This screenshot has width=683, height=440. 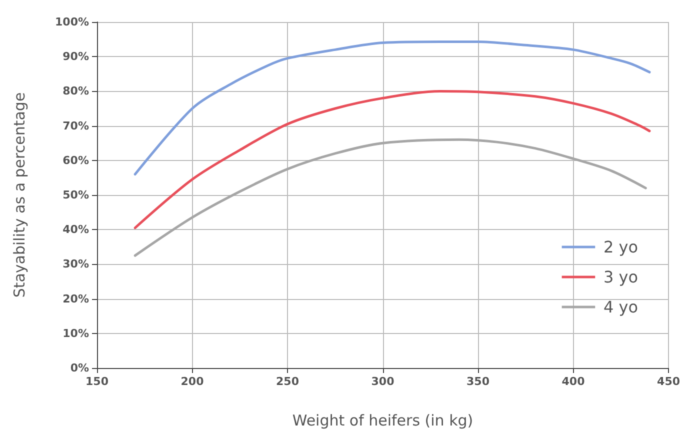 I want to click on y-tick-label: 40%, so click(x=75, y=229).